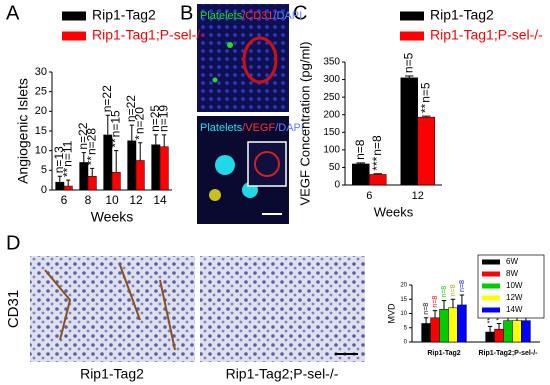 This screenshot has height=385, width=550. I want to click on x-tick-label: 12, so click(136, 200).